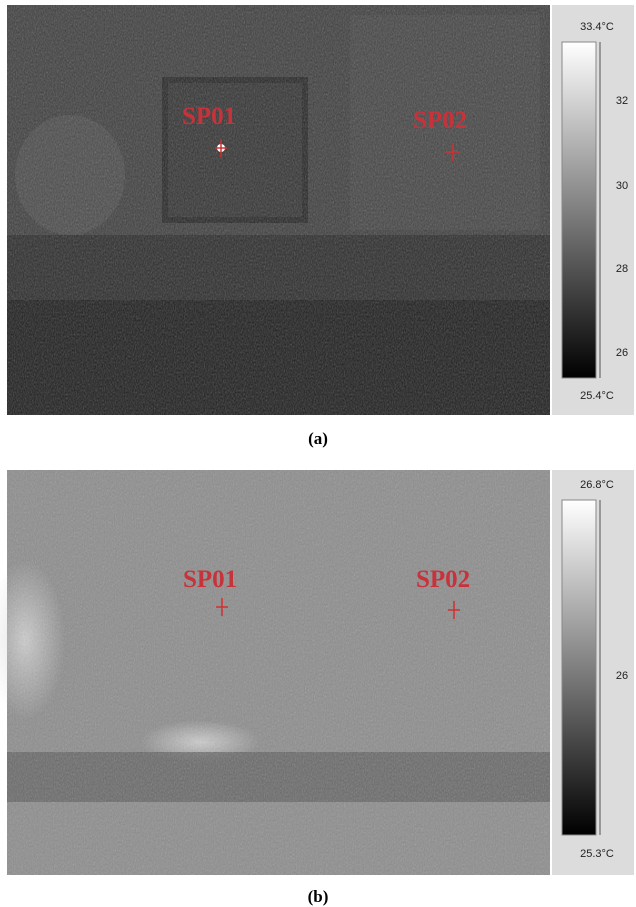 The width and height of the screenshot is (636, 907). I want to click on colorbar-tick: 30, so click(622, 186).